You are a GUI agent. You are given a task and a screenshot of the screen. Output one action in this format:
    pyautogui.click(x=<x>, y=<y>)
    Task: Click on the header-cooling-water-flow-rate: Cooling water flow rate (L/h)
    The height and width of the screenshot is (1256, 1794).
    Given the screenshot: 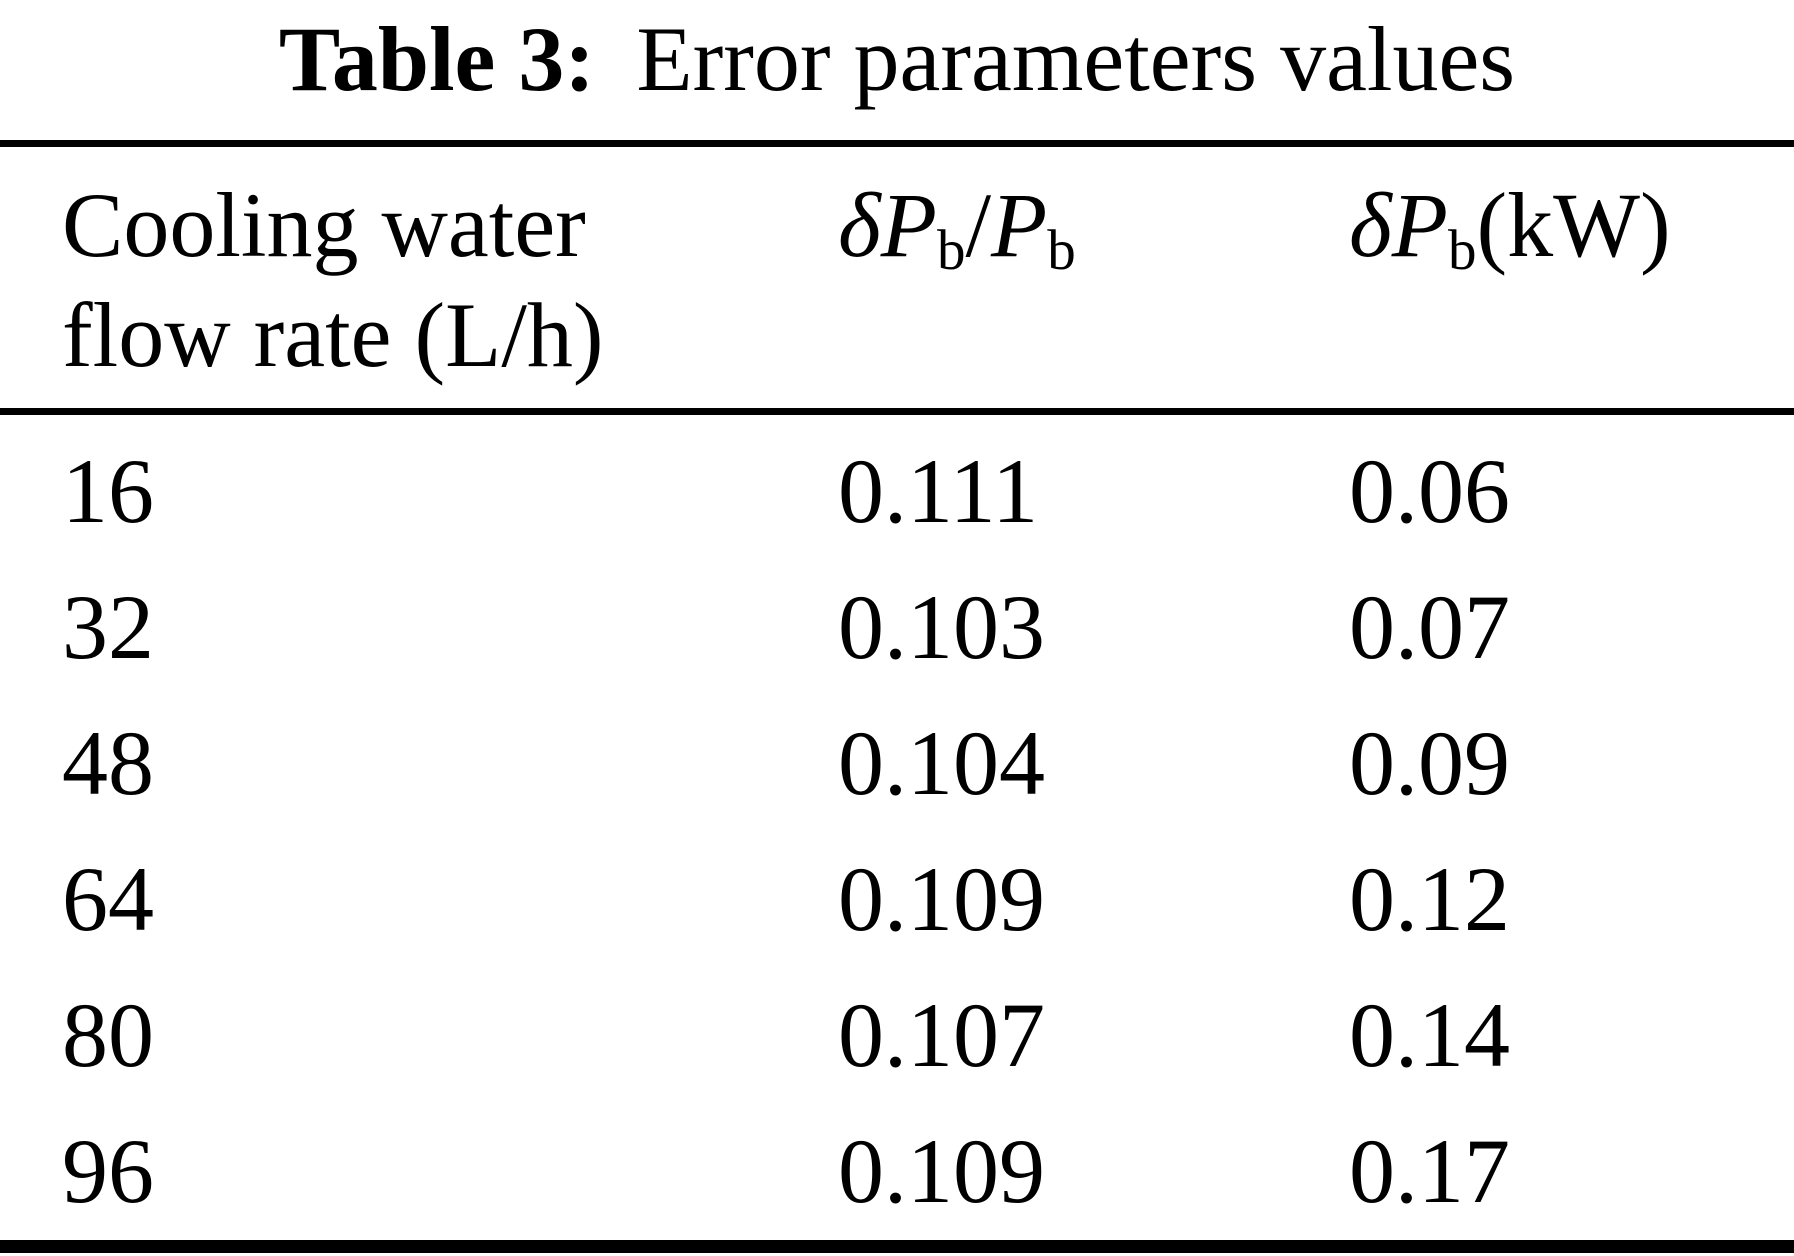 What is the action you would take?
    pyautogui.click(x=450, y=280)
    